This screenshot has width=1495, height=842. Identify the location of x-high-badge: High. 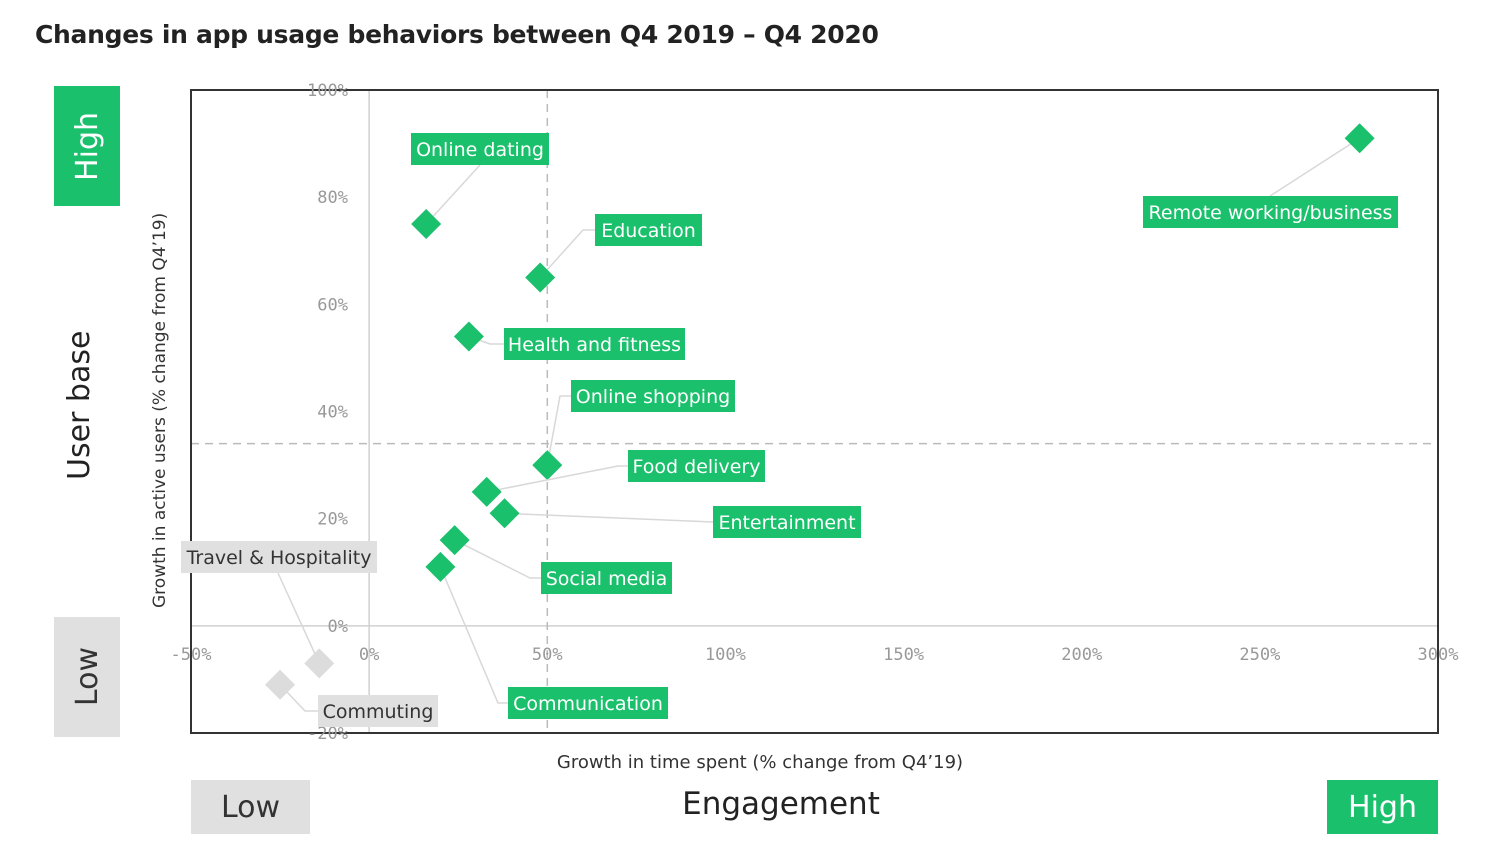
(1382, 807).